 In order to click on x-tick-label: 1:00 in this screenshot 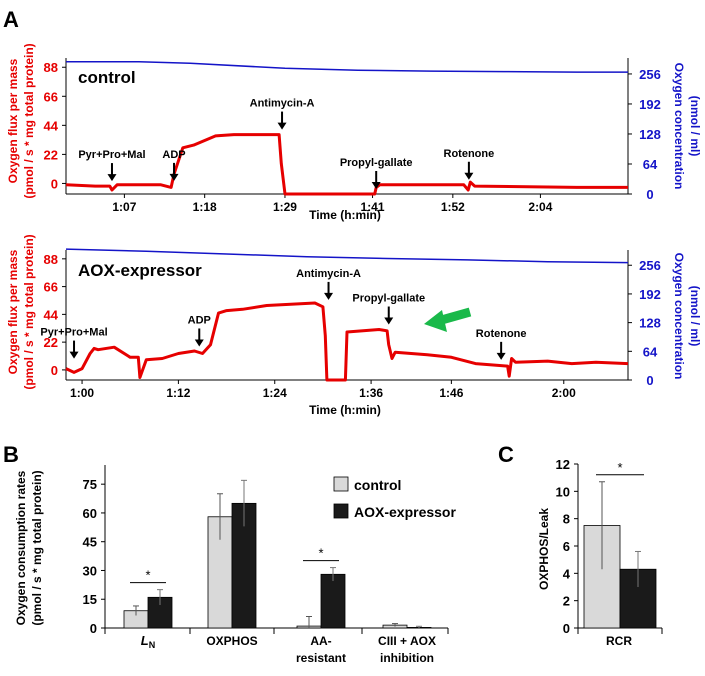, I will do `click(82, 393)`.